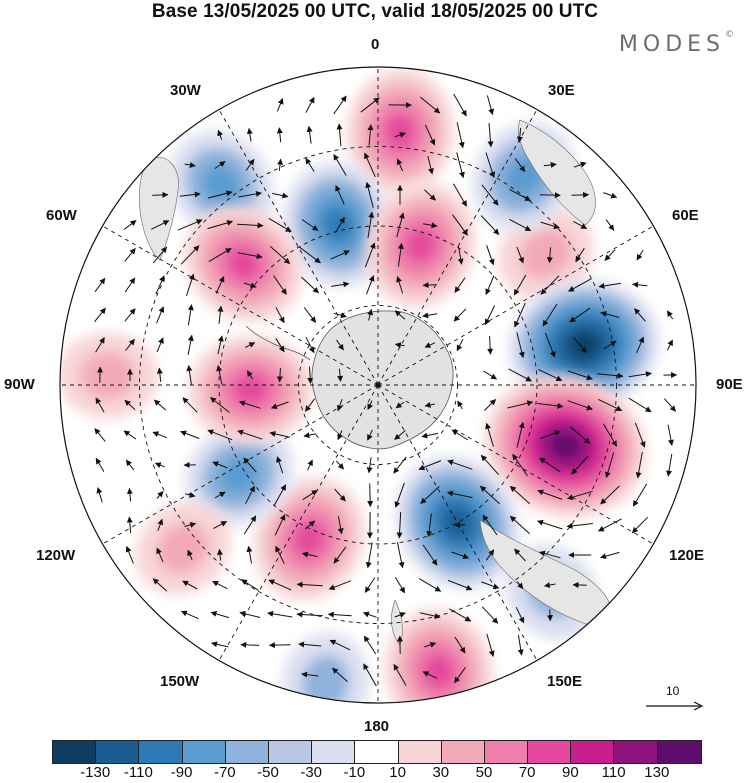  I want to click on south-america-outline, so click(159, 208).